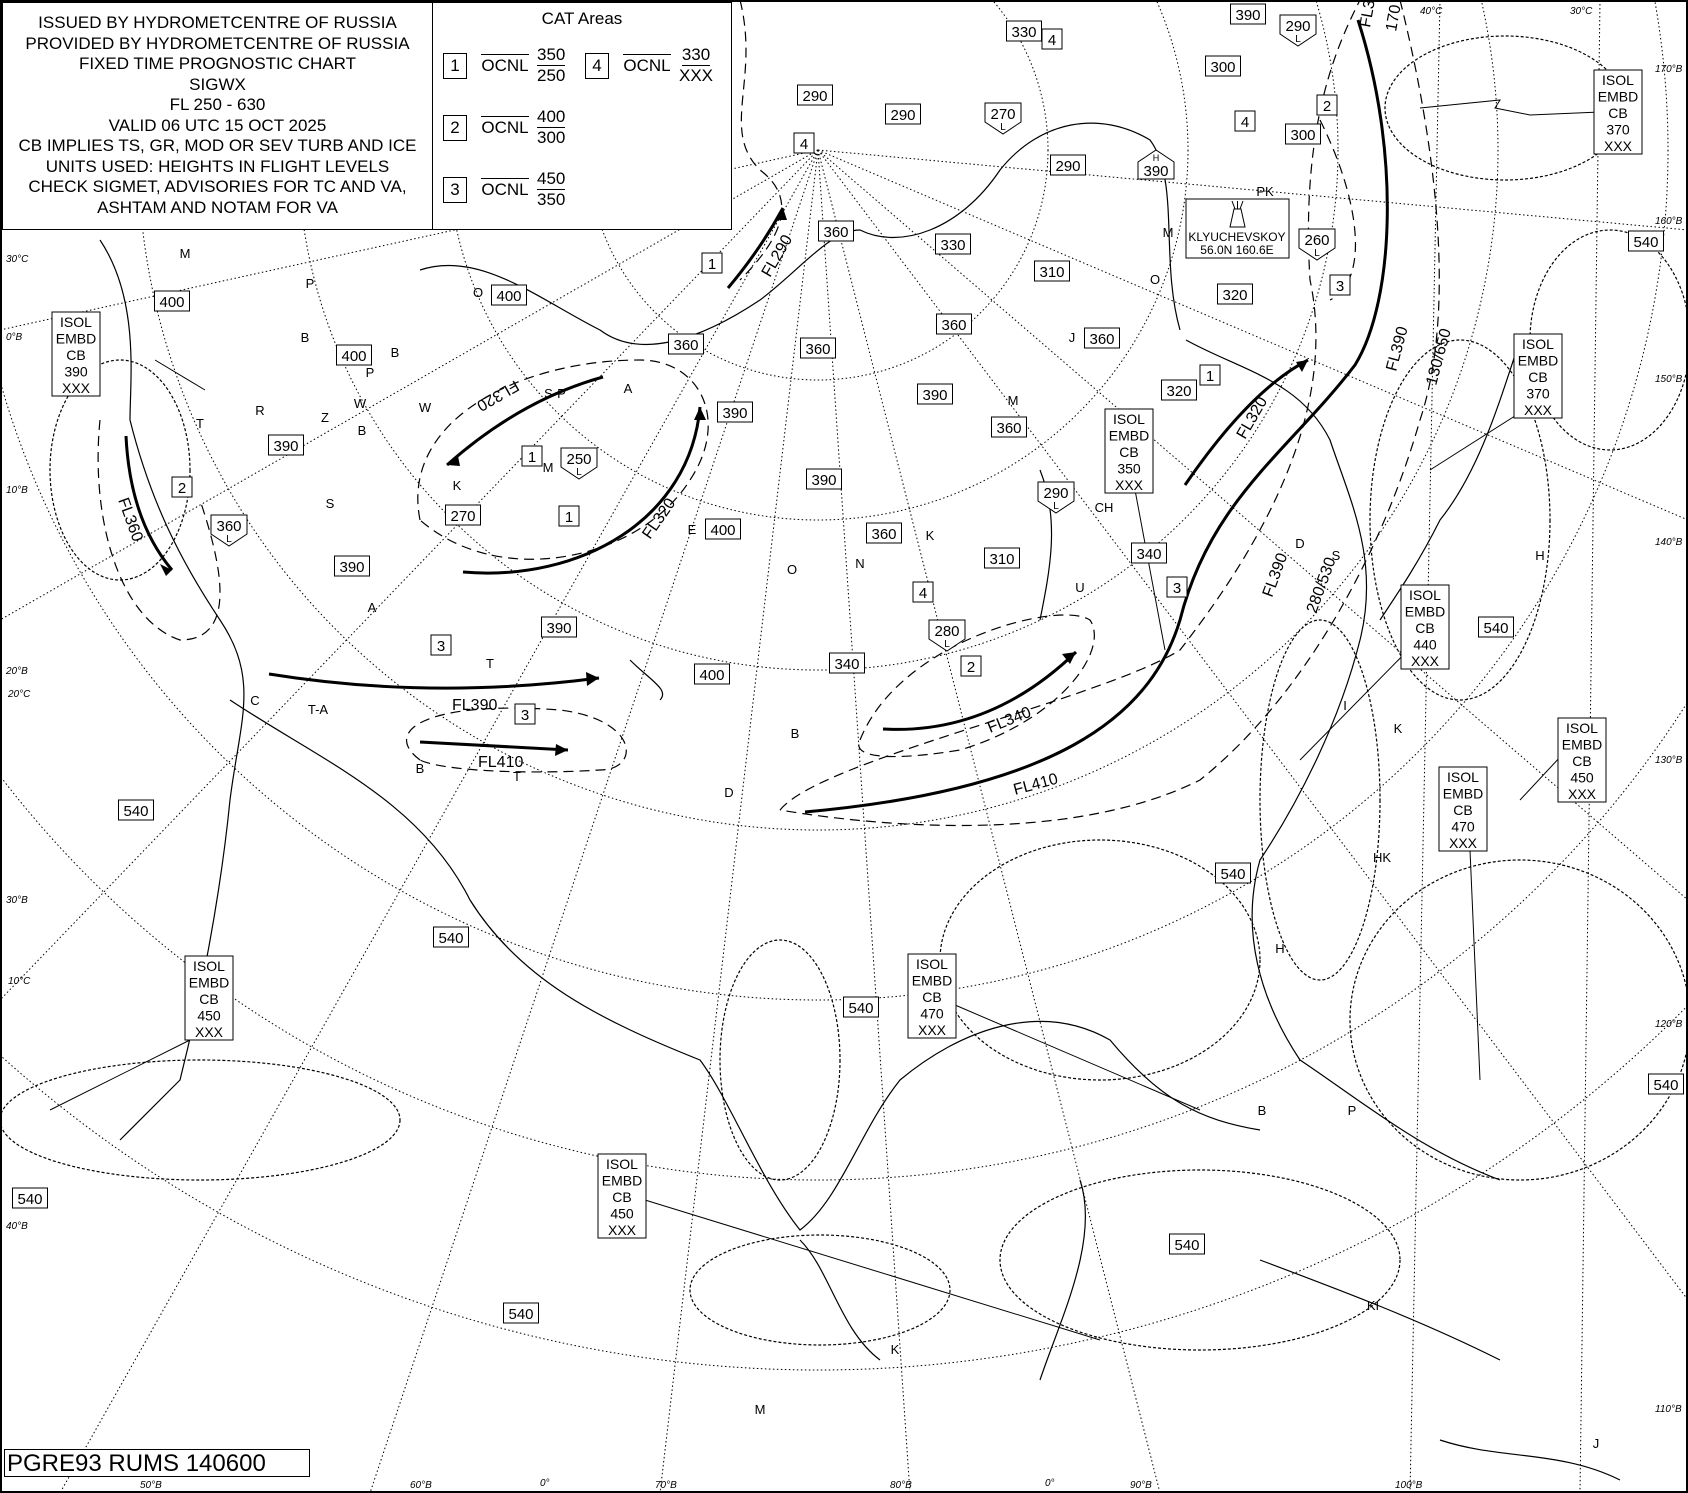 The width and height of the screenshot is (1688, 1493). Describe the element at coordinates (696, 75) in the screenshot. I see `cat-area-base: XXX` at that location.